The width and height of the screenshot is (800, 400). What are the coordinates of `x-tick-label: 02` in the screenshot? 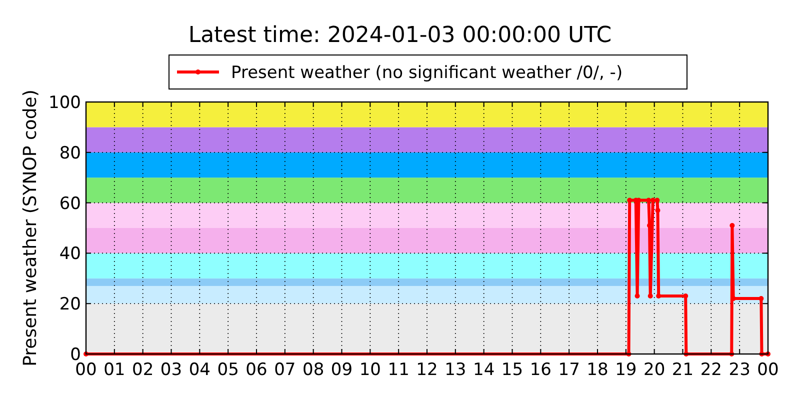 It's located at (143, 370).